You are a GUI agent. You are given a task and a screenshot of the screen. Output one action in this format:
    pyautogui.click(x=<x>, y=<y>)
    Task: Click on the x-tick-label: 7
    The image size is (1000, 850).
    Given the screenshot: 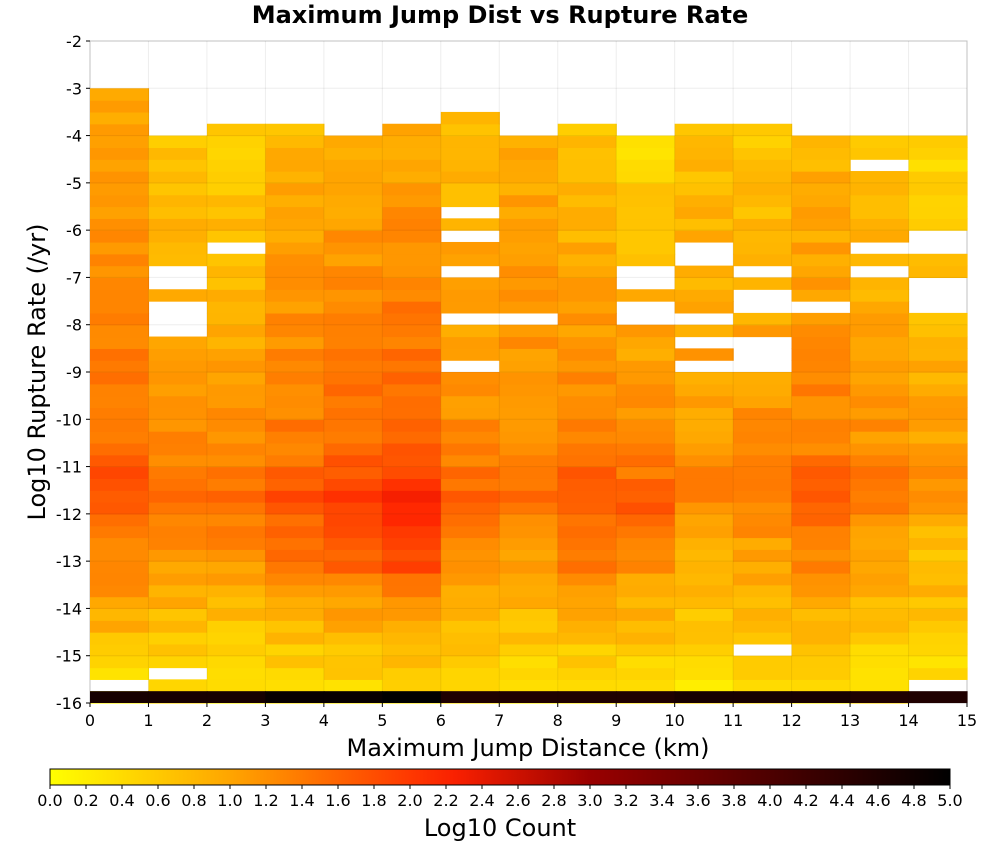 What is the action you would take?
    pyautogui.click(x=499, y=720)
    